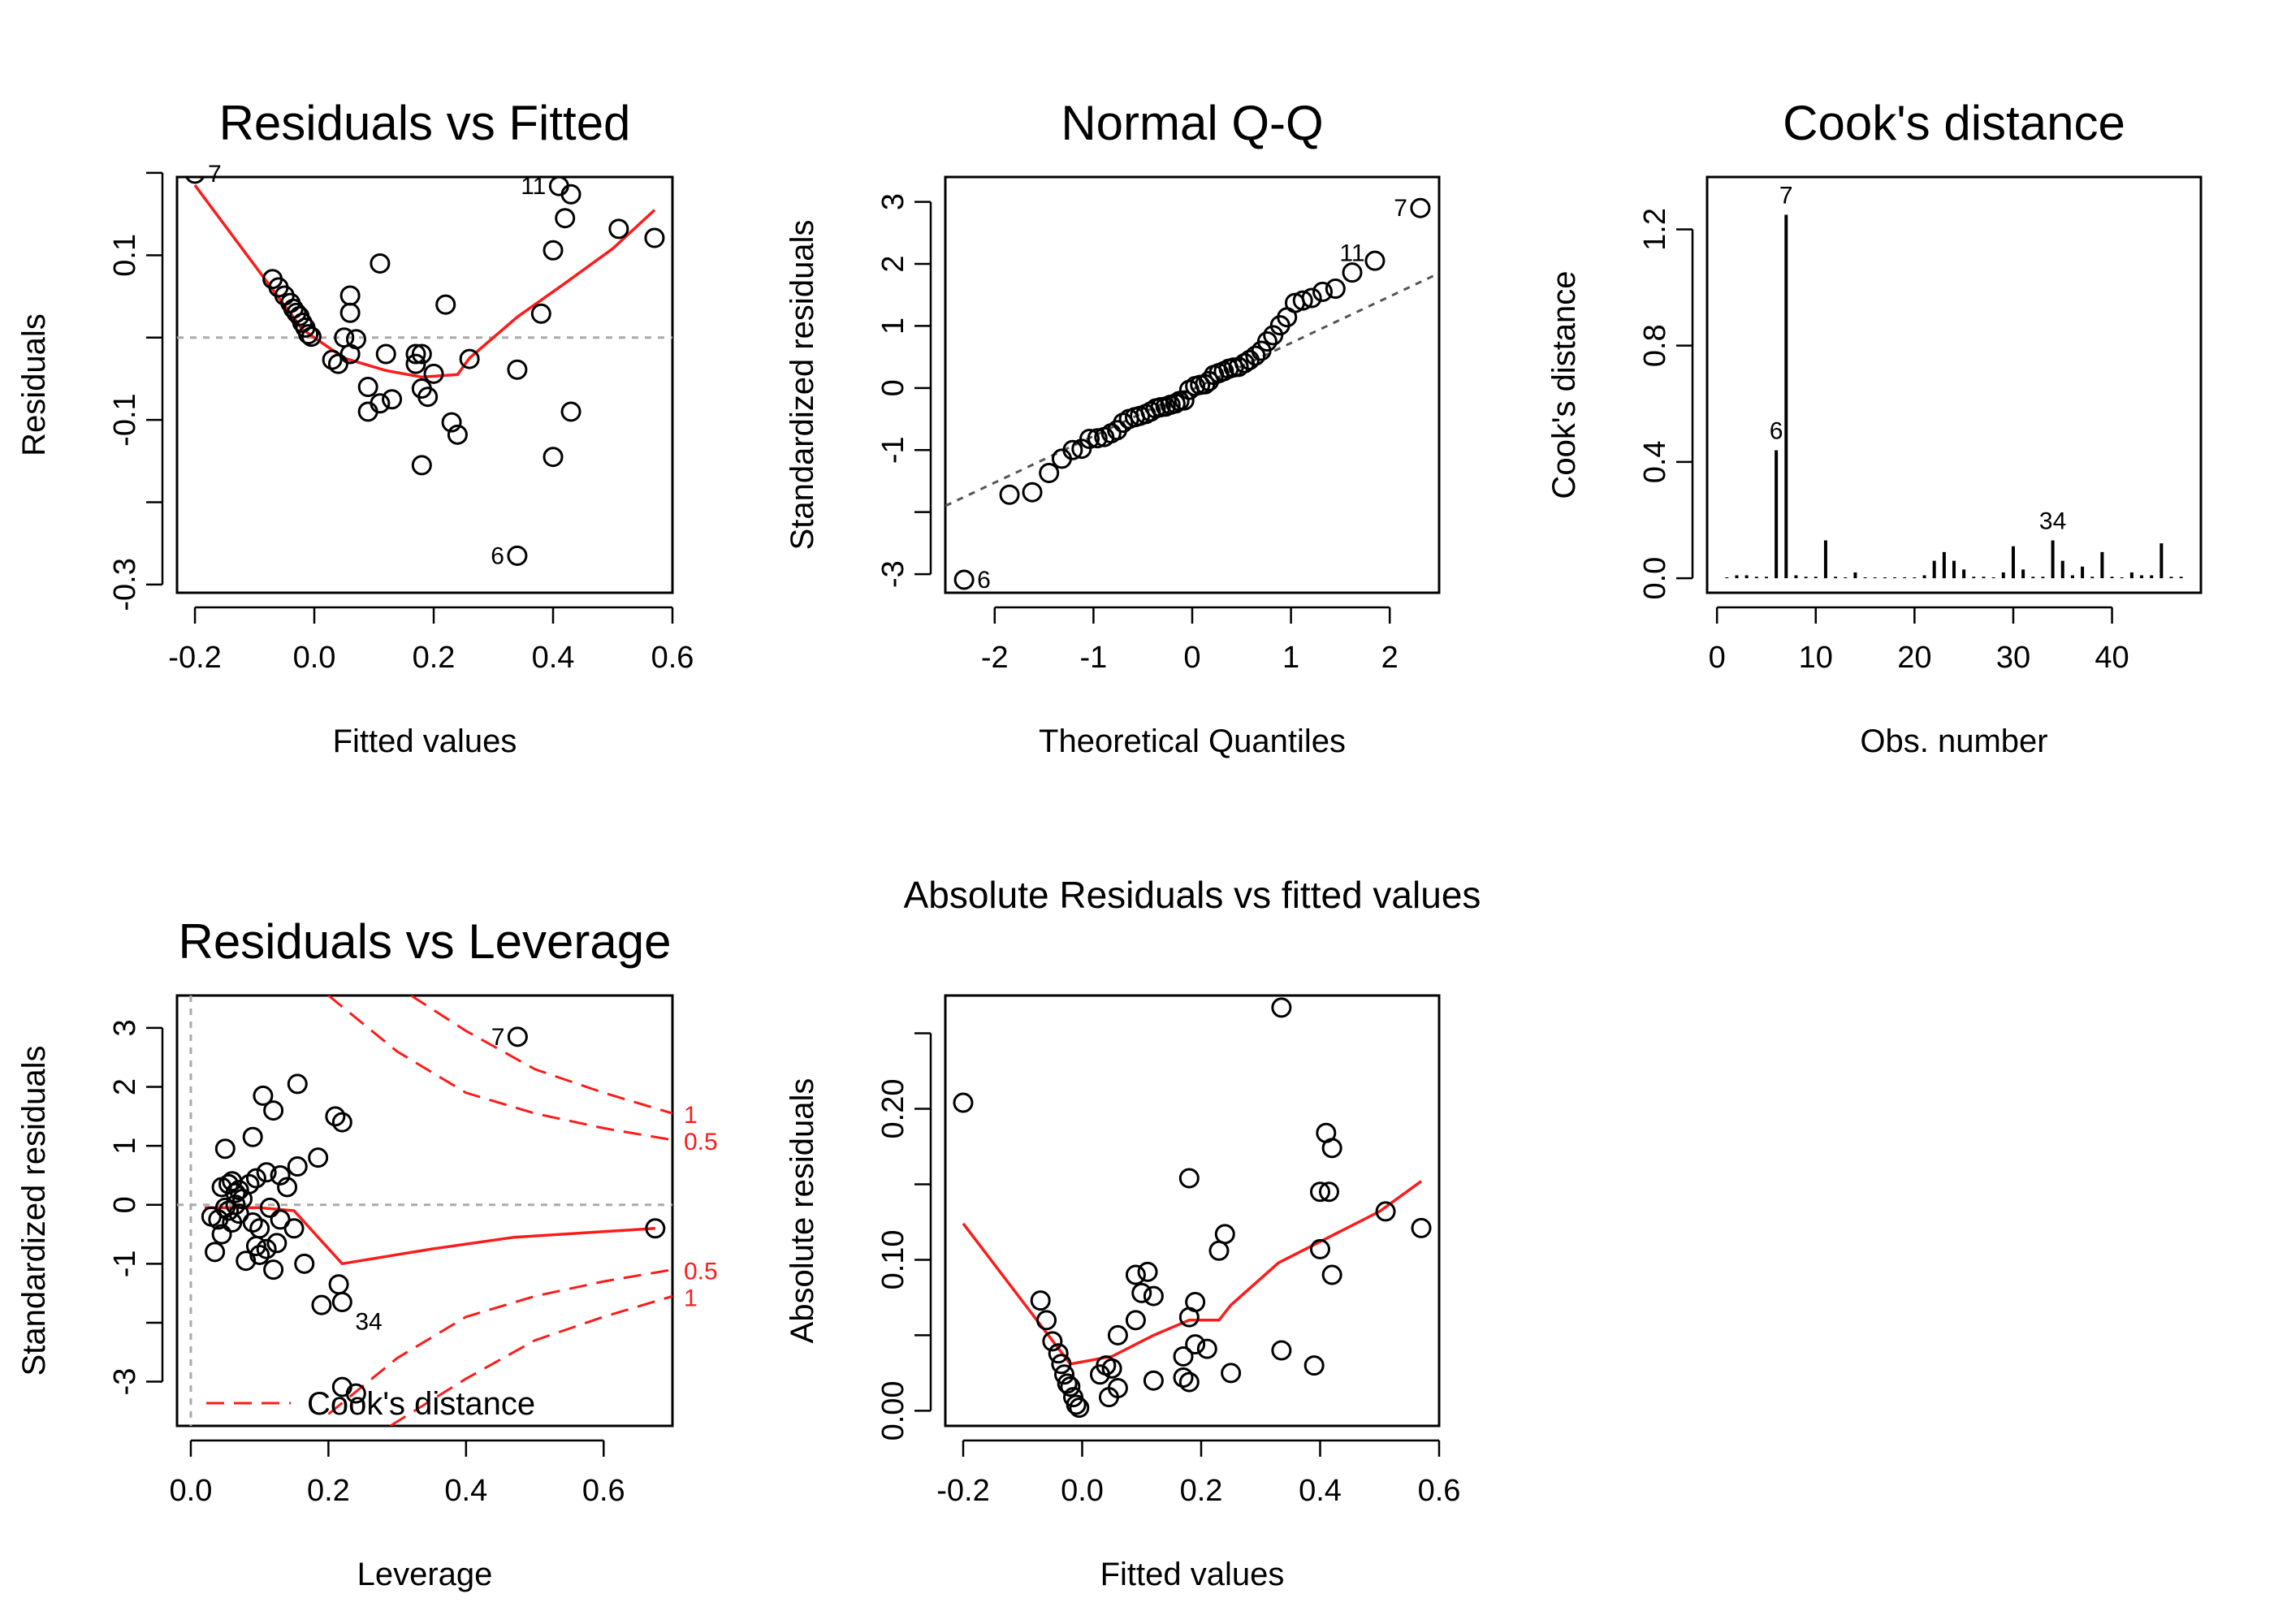 This screenshot has width=2274, height=1624. I want to click on y-tick-label: 2, so click(893, 264).